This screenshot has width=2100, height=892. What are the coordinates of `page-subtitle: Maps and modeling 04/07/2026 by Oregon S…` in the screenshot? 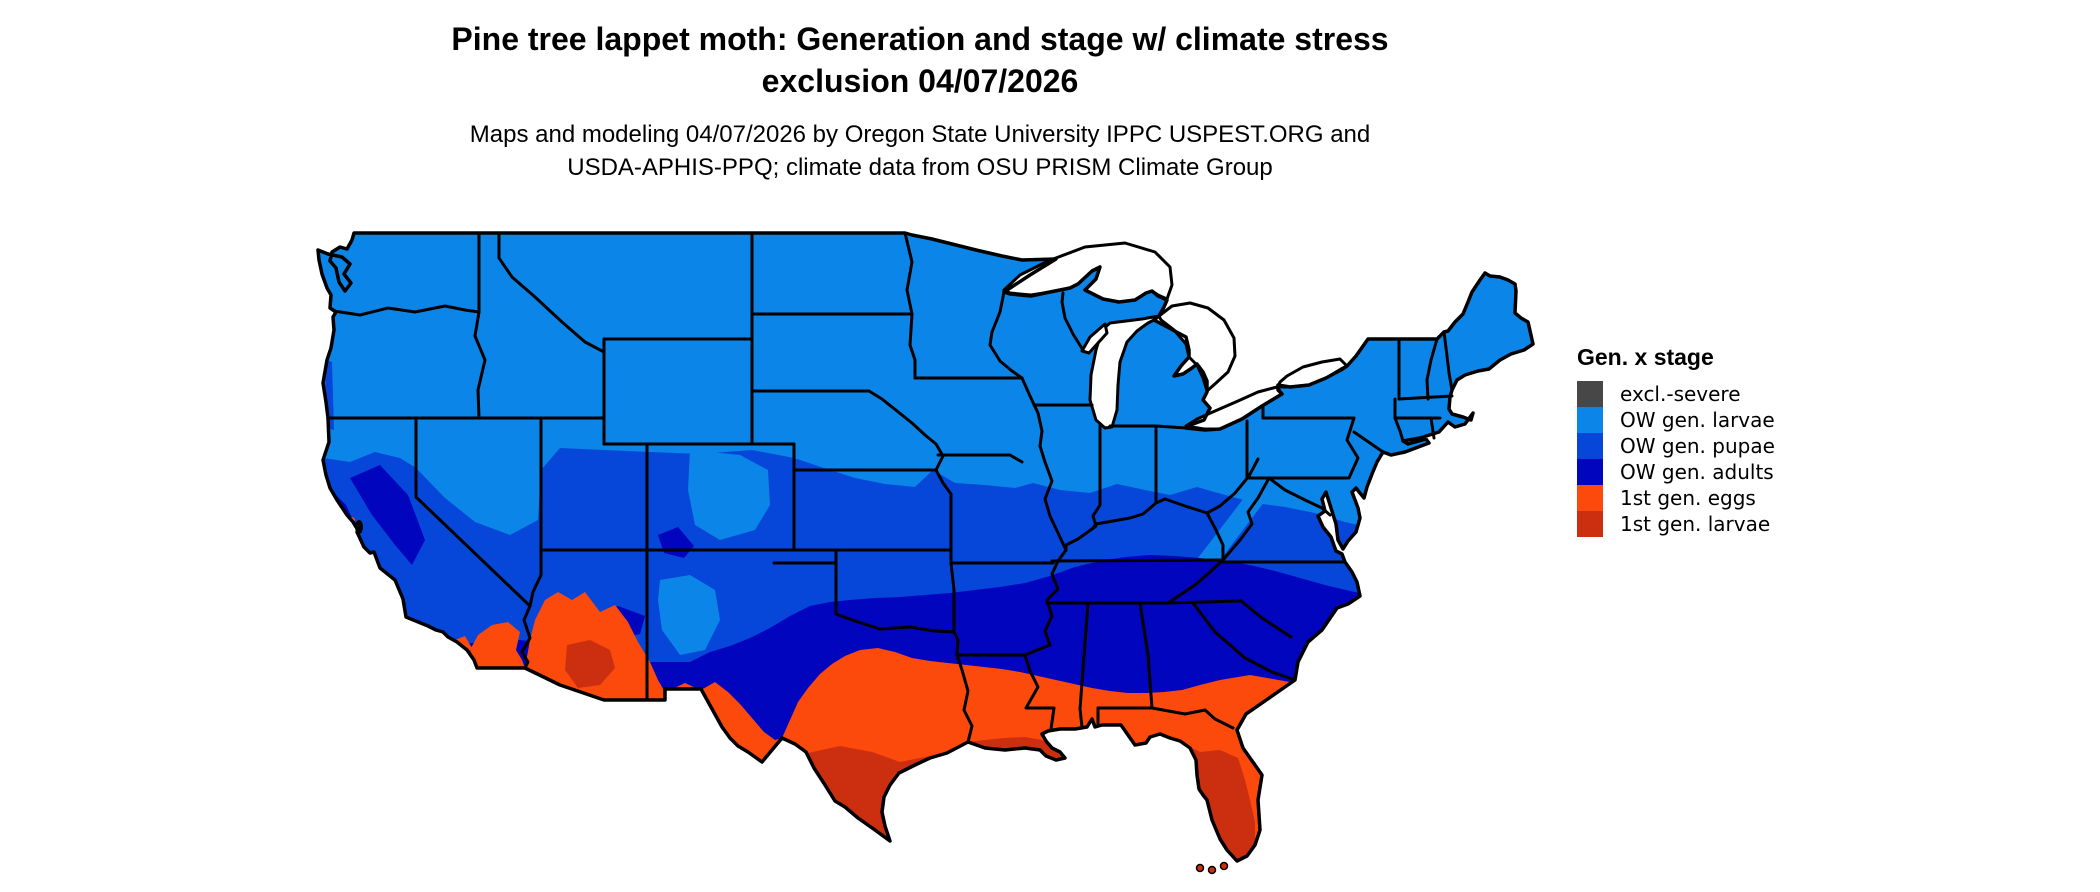 It's located at (920, 151).